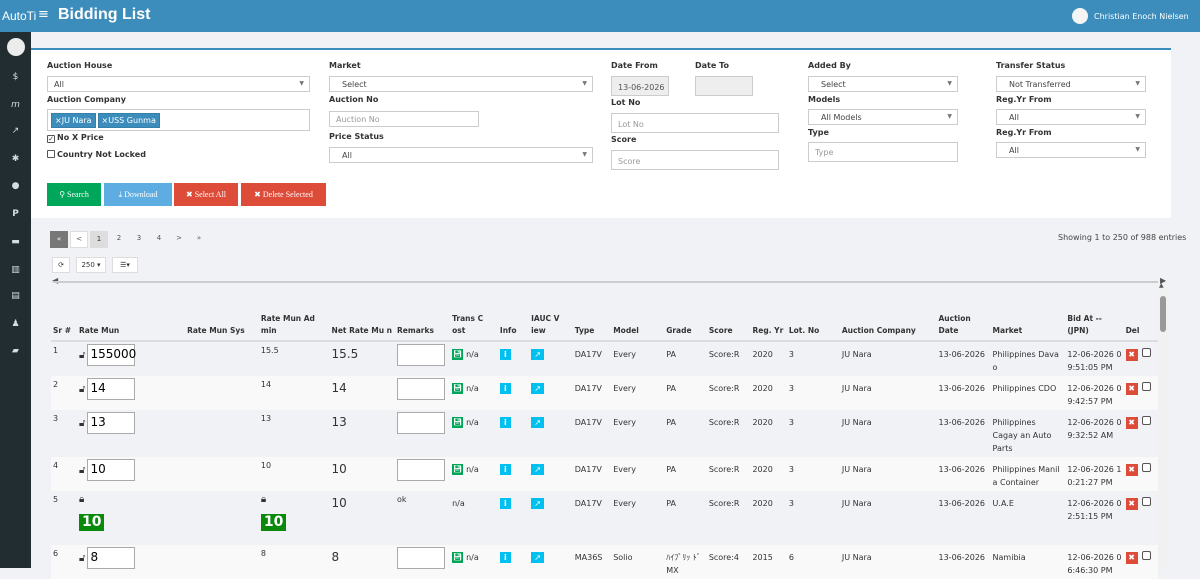 This screenshot has width=1200, height=579. What do you see at coordinates (64, 326) in the screenshot?
I see `col-sr: Sr #` at bounding box center [64, 326].